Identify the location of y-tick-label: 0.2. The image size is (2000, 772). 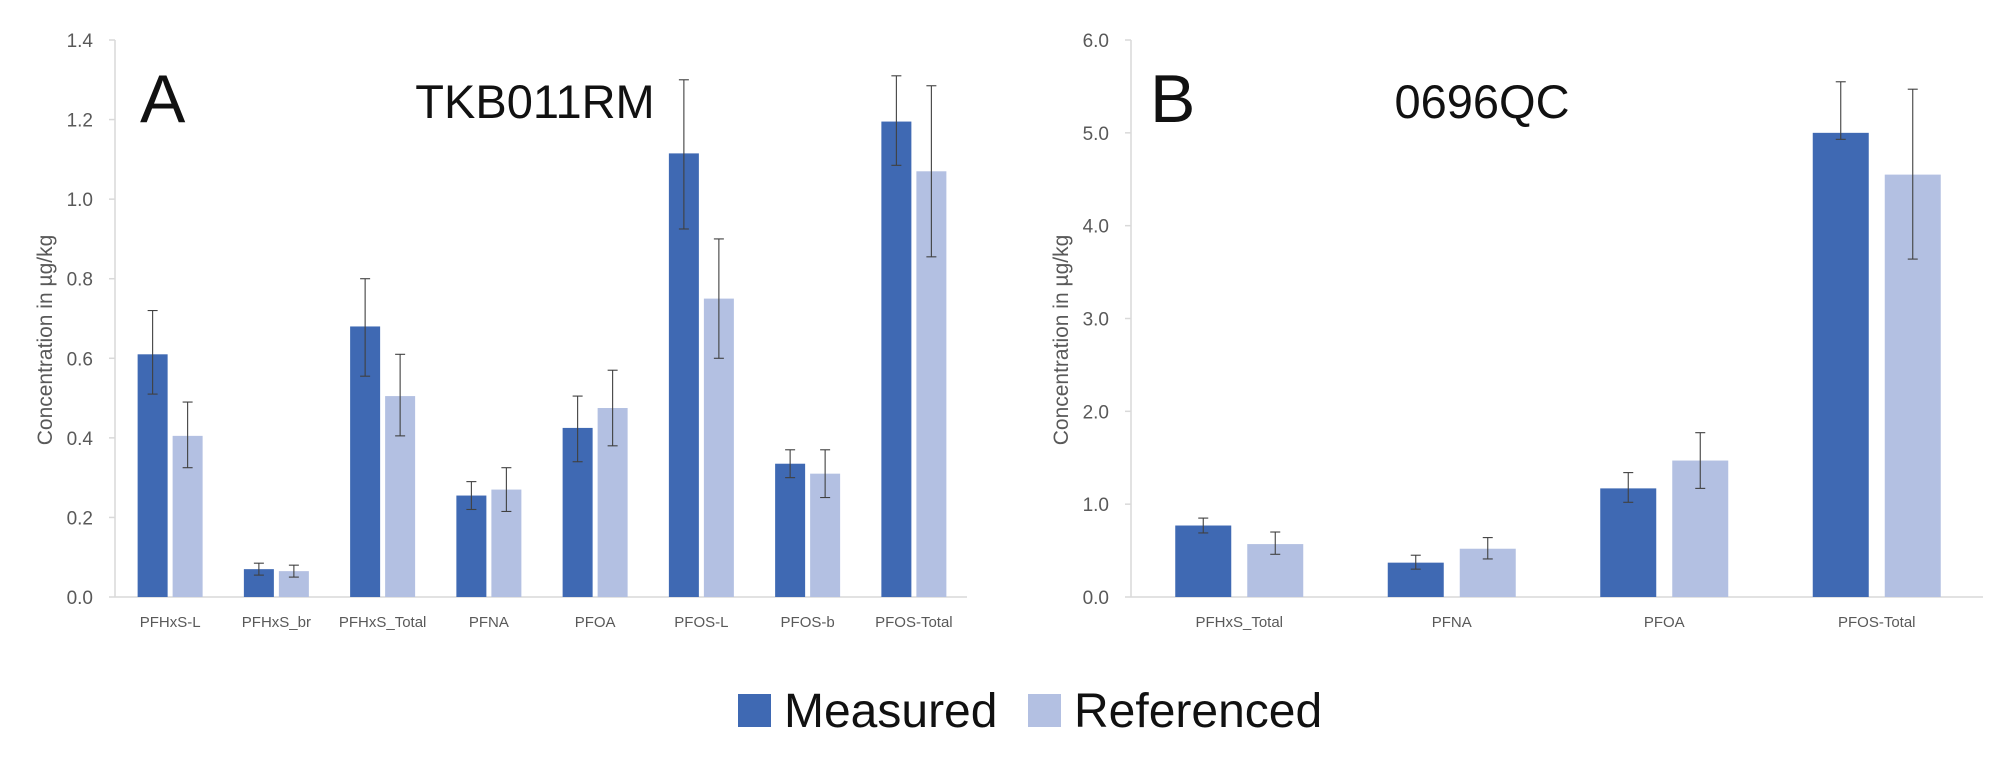
(80, 518).